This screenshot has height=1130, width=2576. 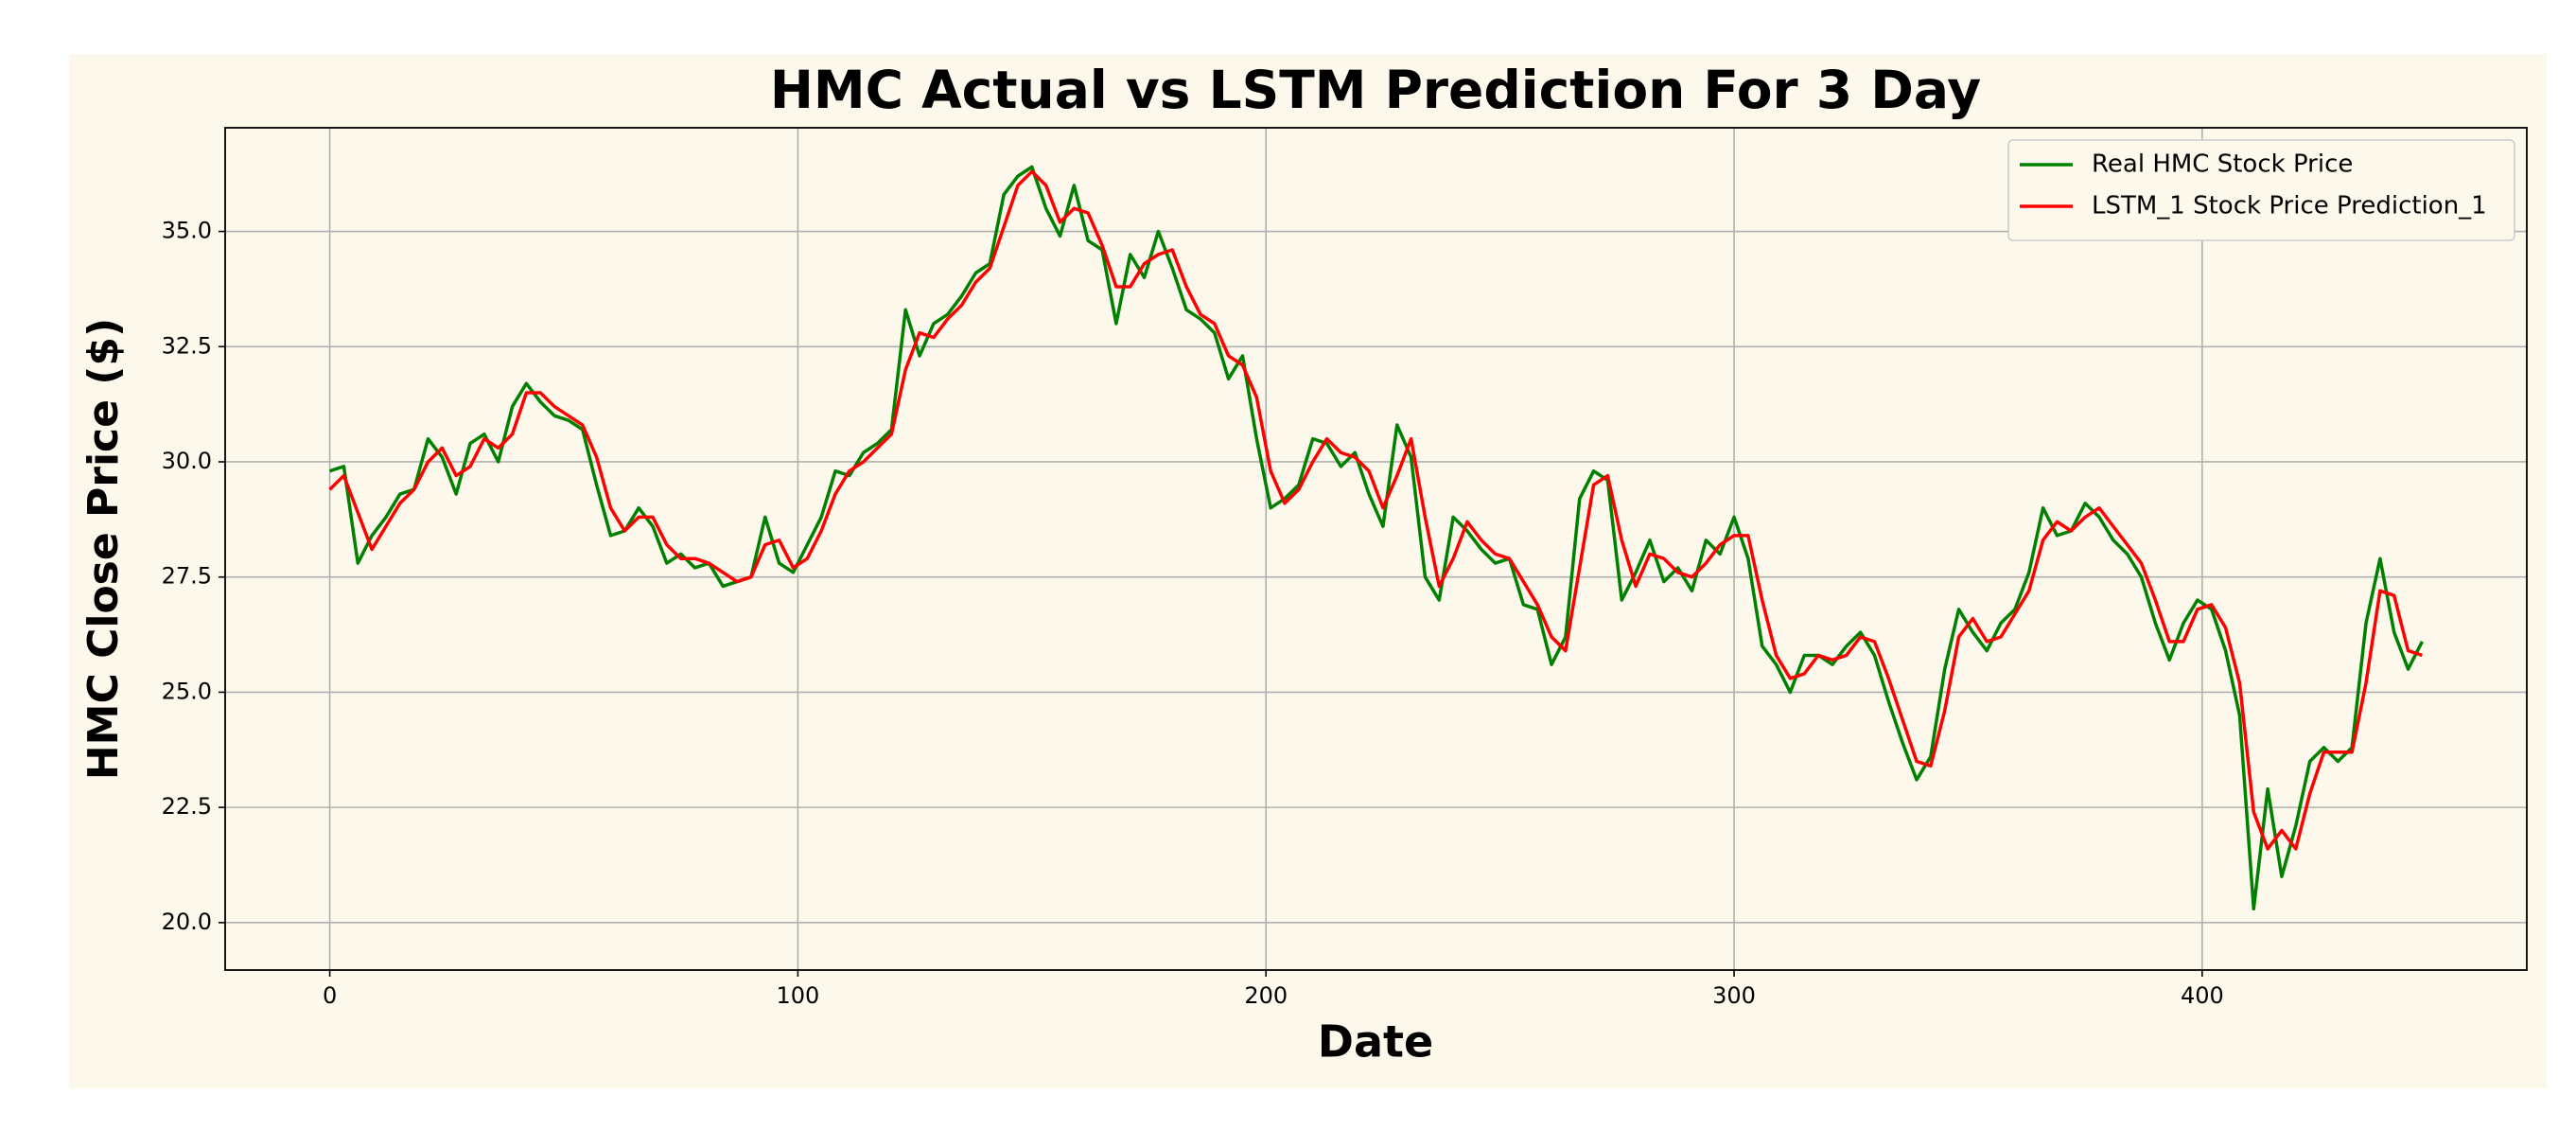 I want to click on x-tick-label: 0, so click(x=330, y=996).